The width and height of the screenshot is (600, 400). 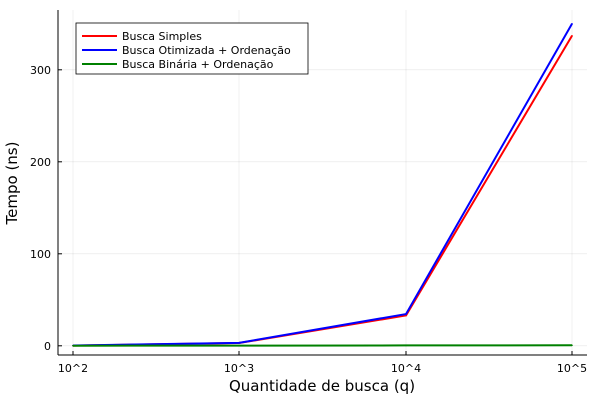 I want to click on x-tick-label: 10^2, so click(x=73, y=368).